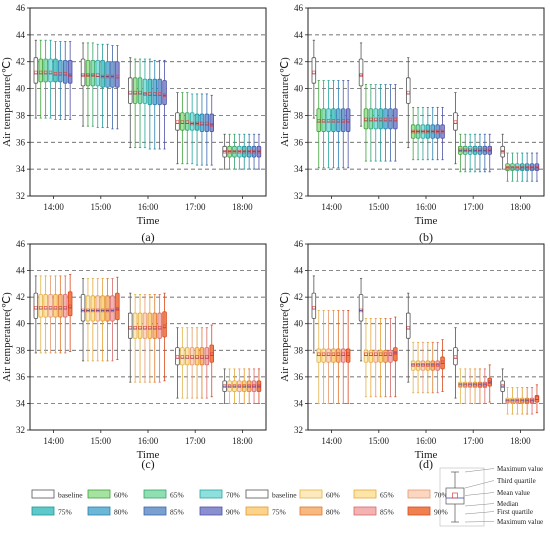 This screenshot has width=550, height=535. I want to click on y-tick-label: 32, so click(20, 430).